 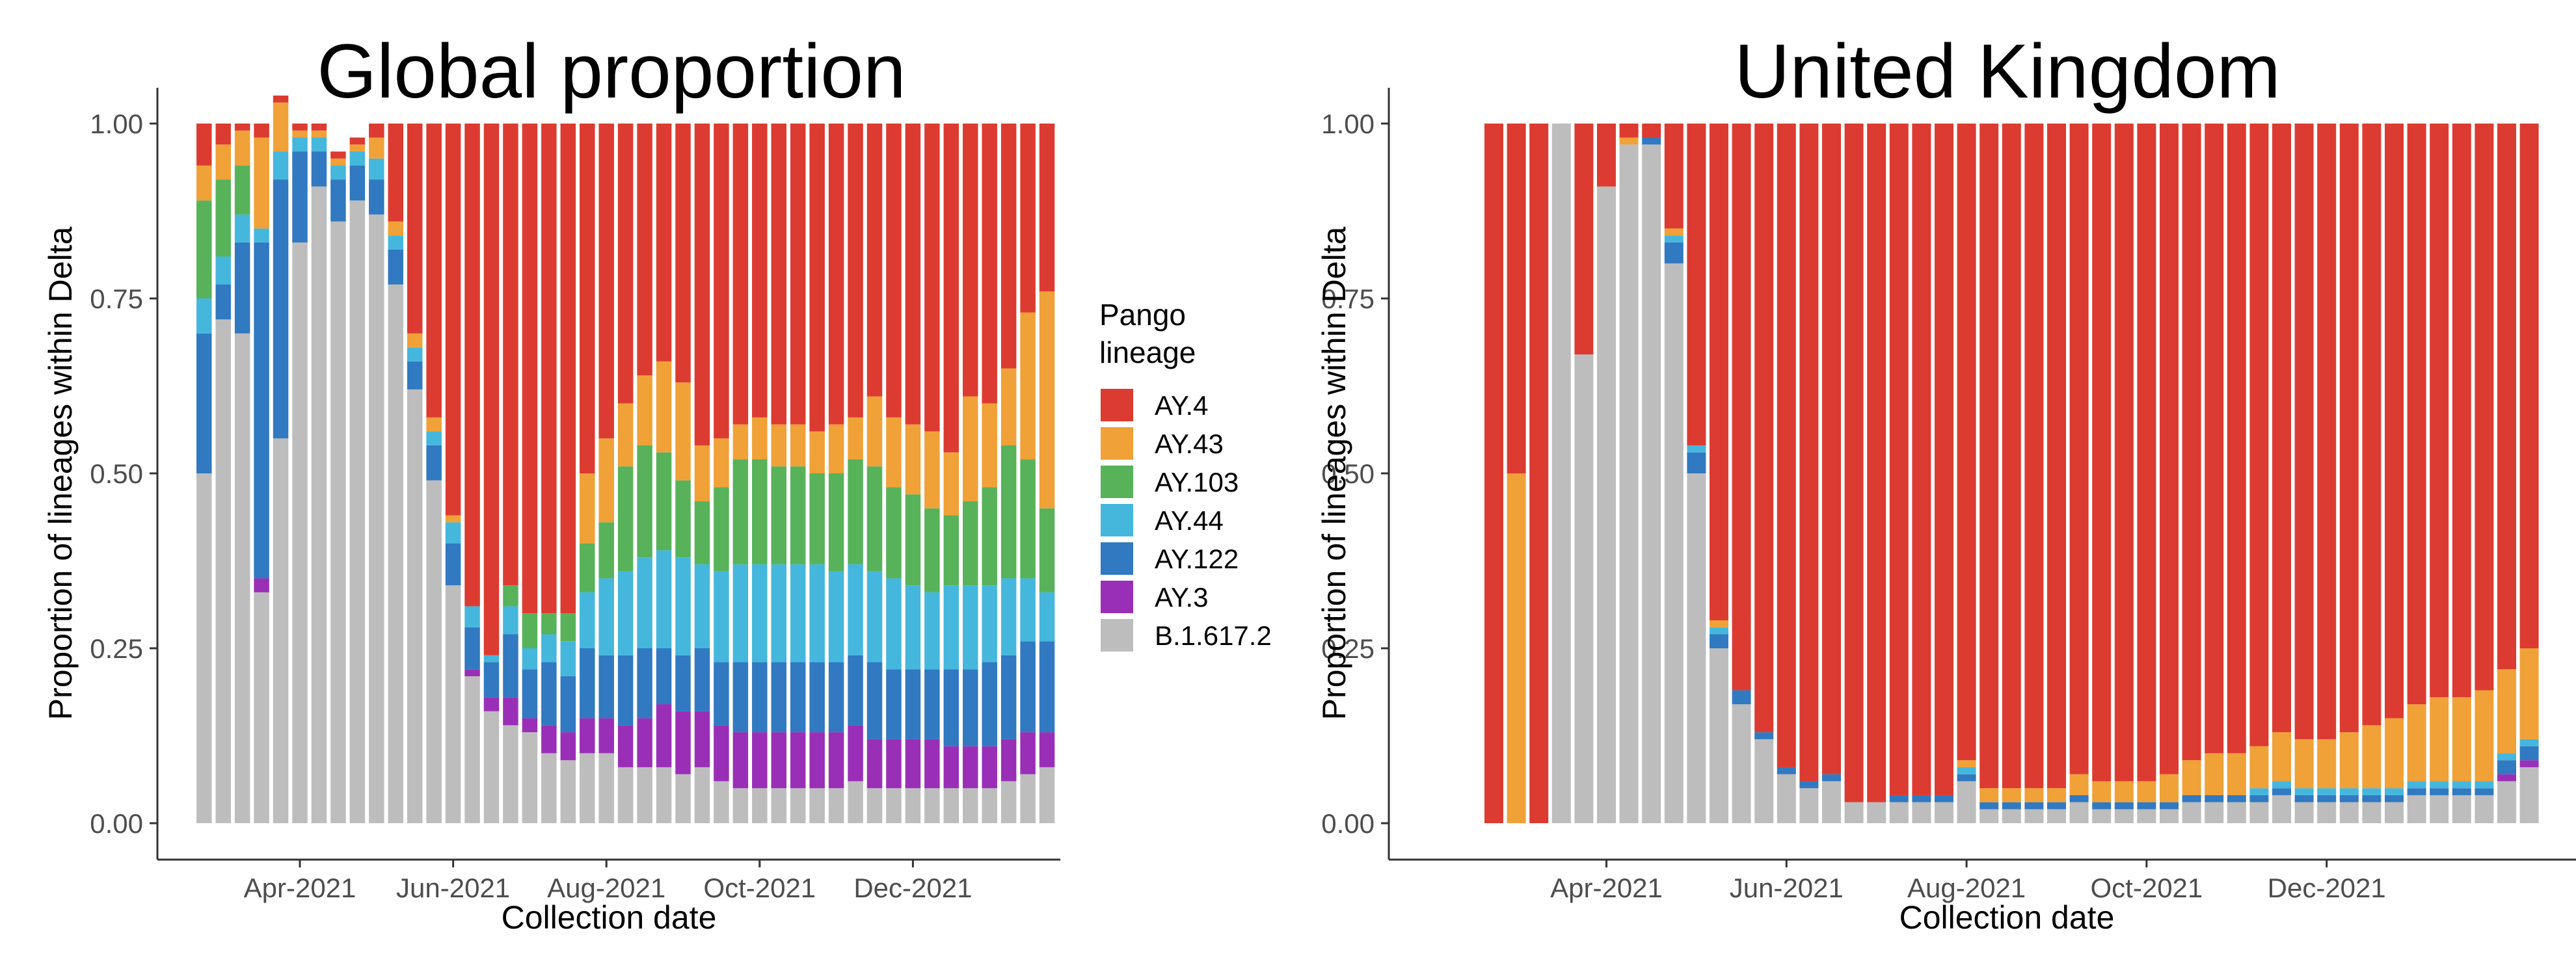 I want to click on legend-title-line1: Pango, so click(x=1142, y=315).